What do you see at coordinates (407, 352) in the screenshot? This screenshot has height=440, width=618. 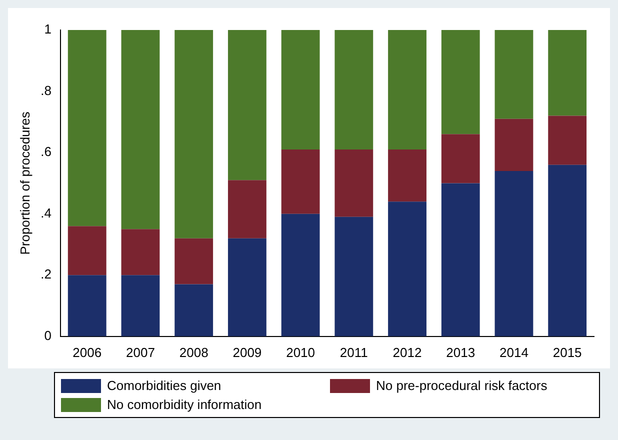 I see `x-tick-label: 2012` at bounding box center [407, 352].